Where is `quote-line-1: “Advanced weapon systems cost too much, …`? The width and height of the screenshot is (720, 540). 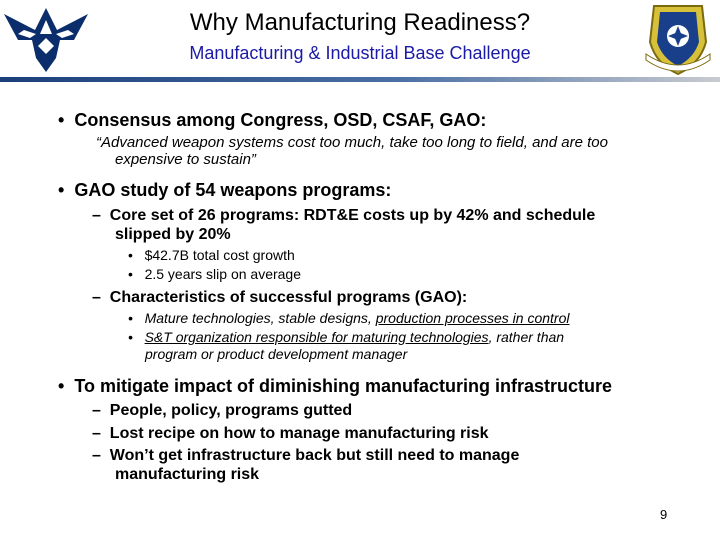 quote-line-1: “Advanced weapon systems cost too much, … is located at coordinates (352, 142).